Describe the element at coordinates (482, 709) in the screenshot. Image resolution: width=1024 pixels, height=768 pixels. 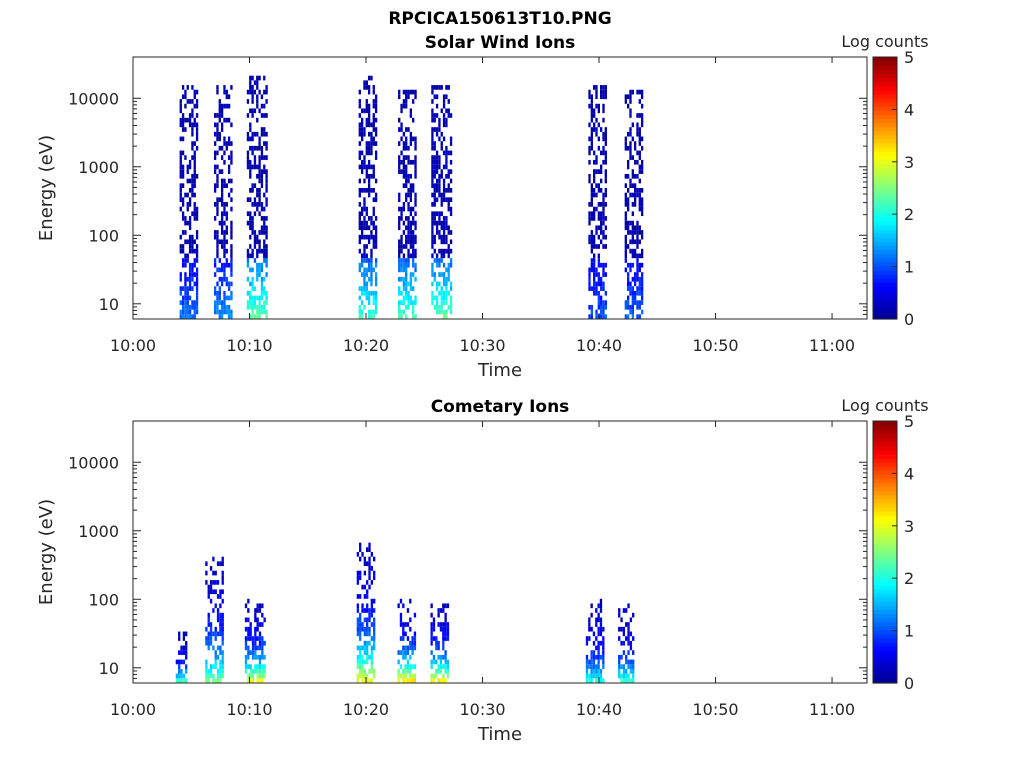
I see `x-tick-label: 10:30` at that location.